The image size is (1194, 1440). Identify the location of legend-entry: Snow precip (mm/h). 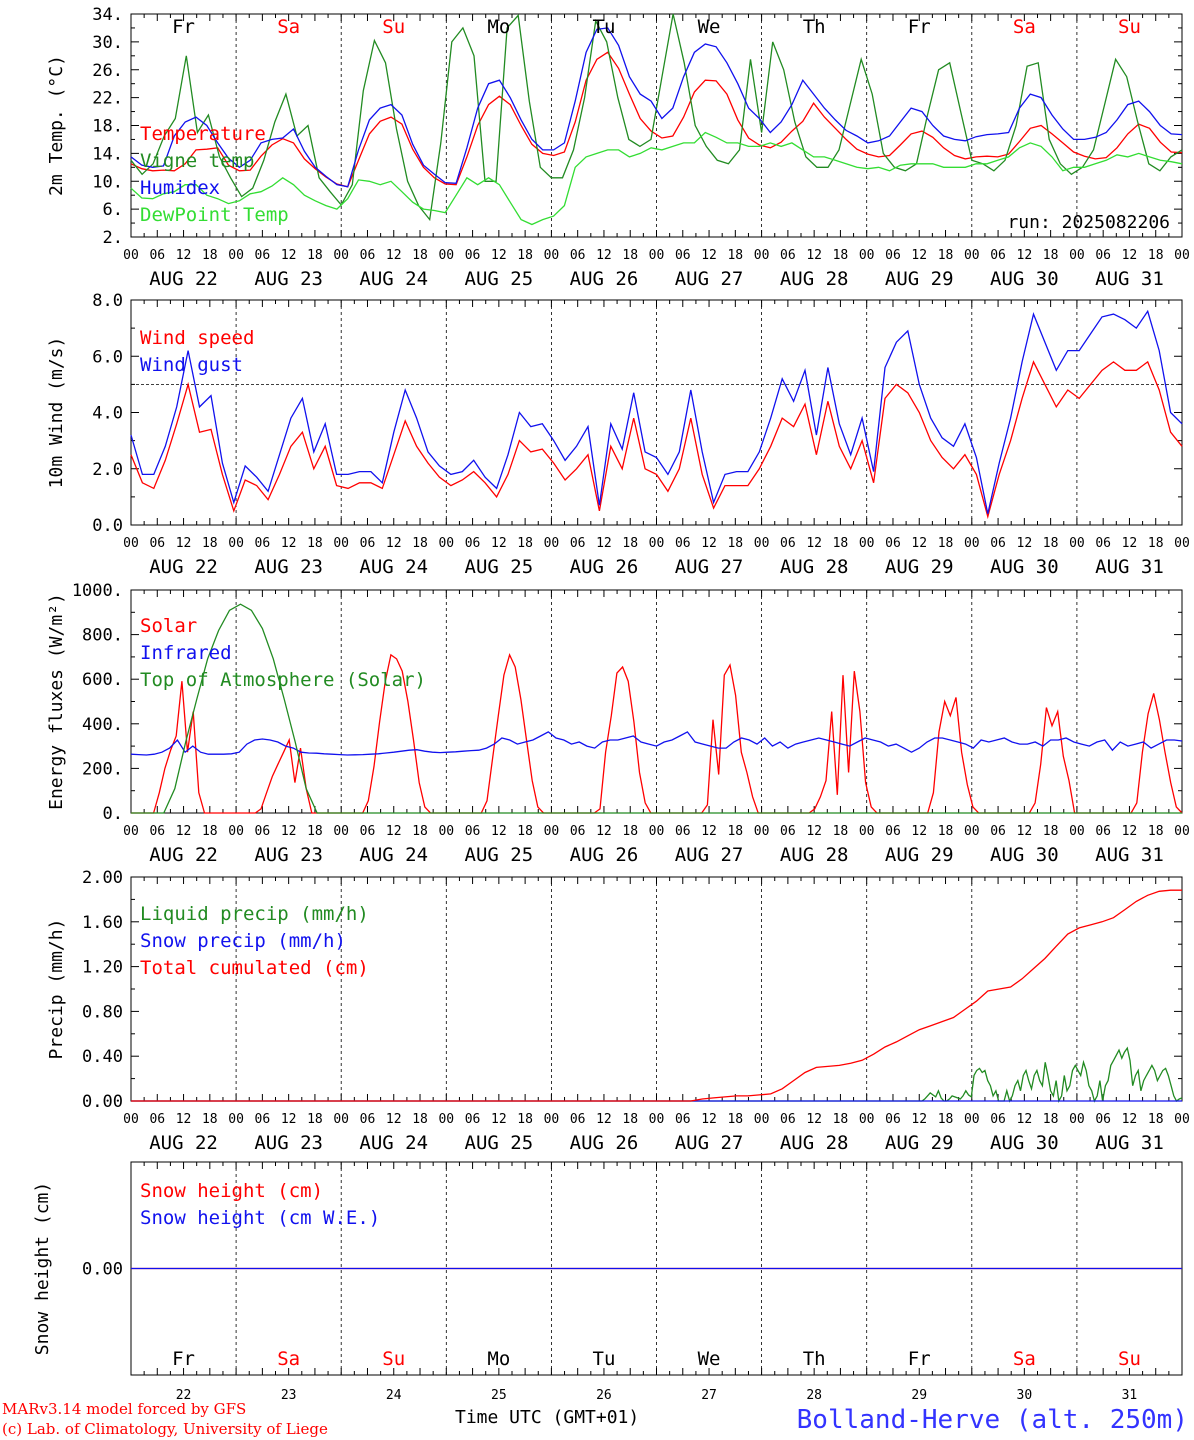
(243, 941).